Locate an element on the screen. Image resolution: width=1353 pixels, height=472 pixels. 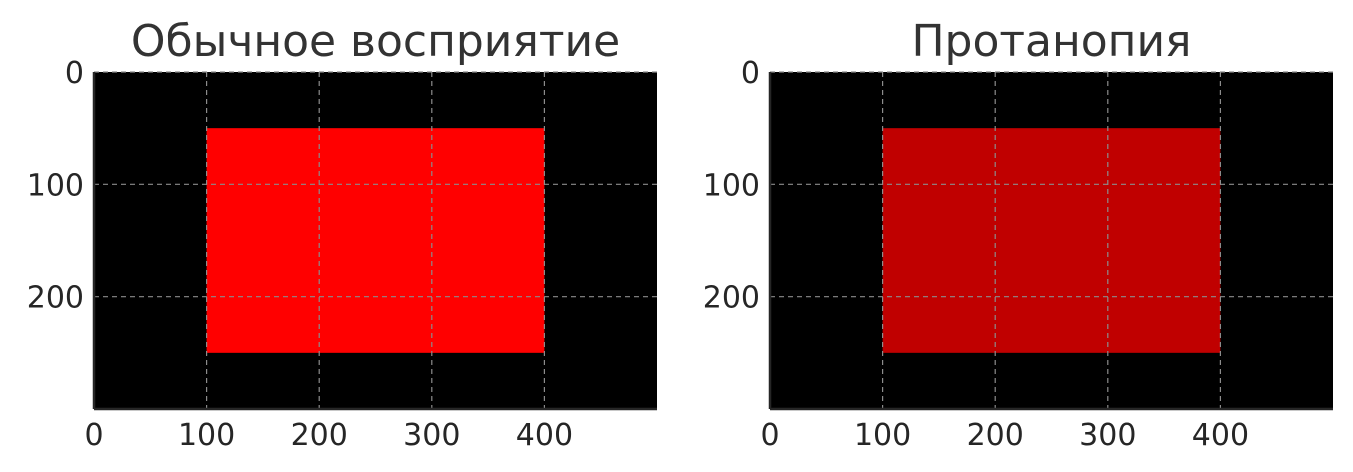
chart-title: Обычное восприятие is located at coordinates (375, 41).